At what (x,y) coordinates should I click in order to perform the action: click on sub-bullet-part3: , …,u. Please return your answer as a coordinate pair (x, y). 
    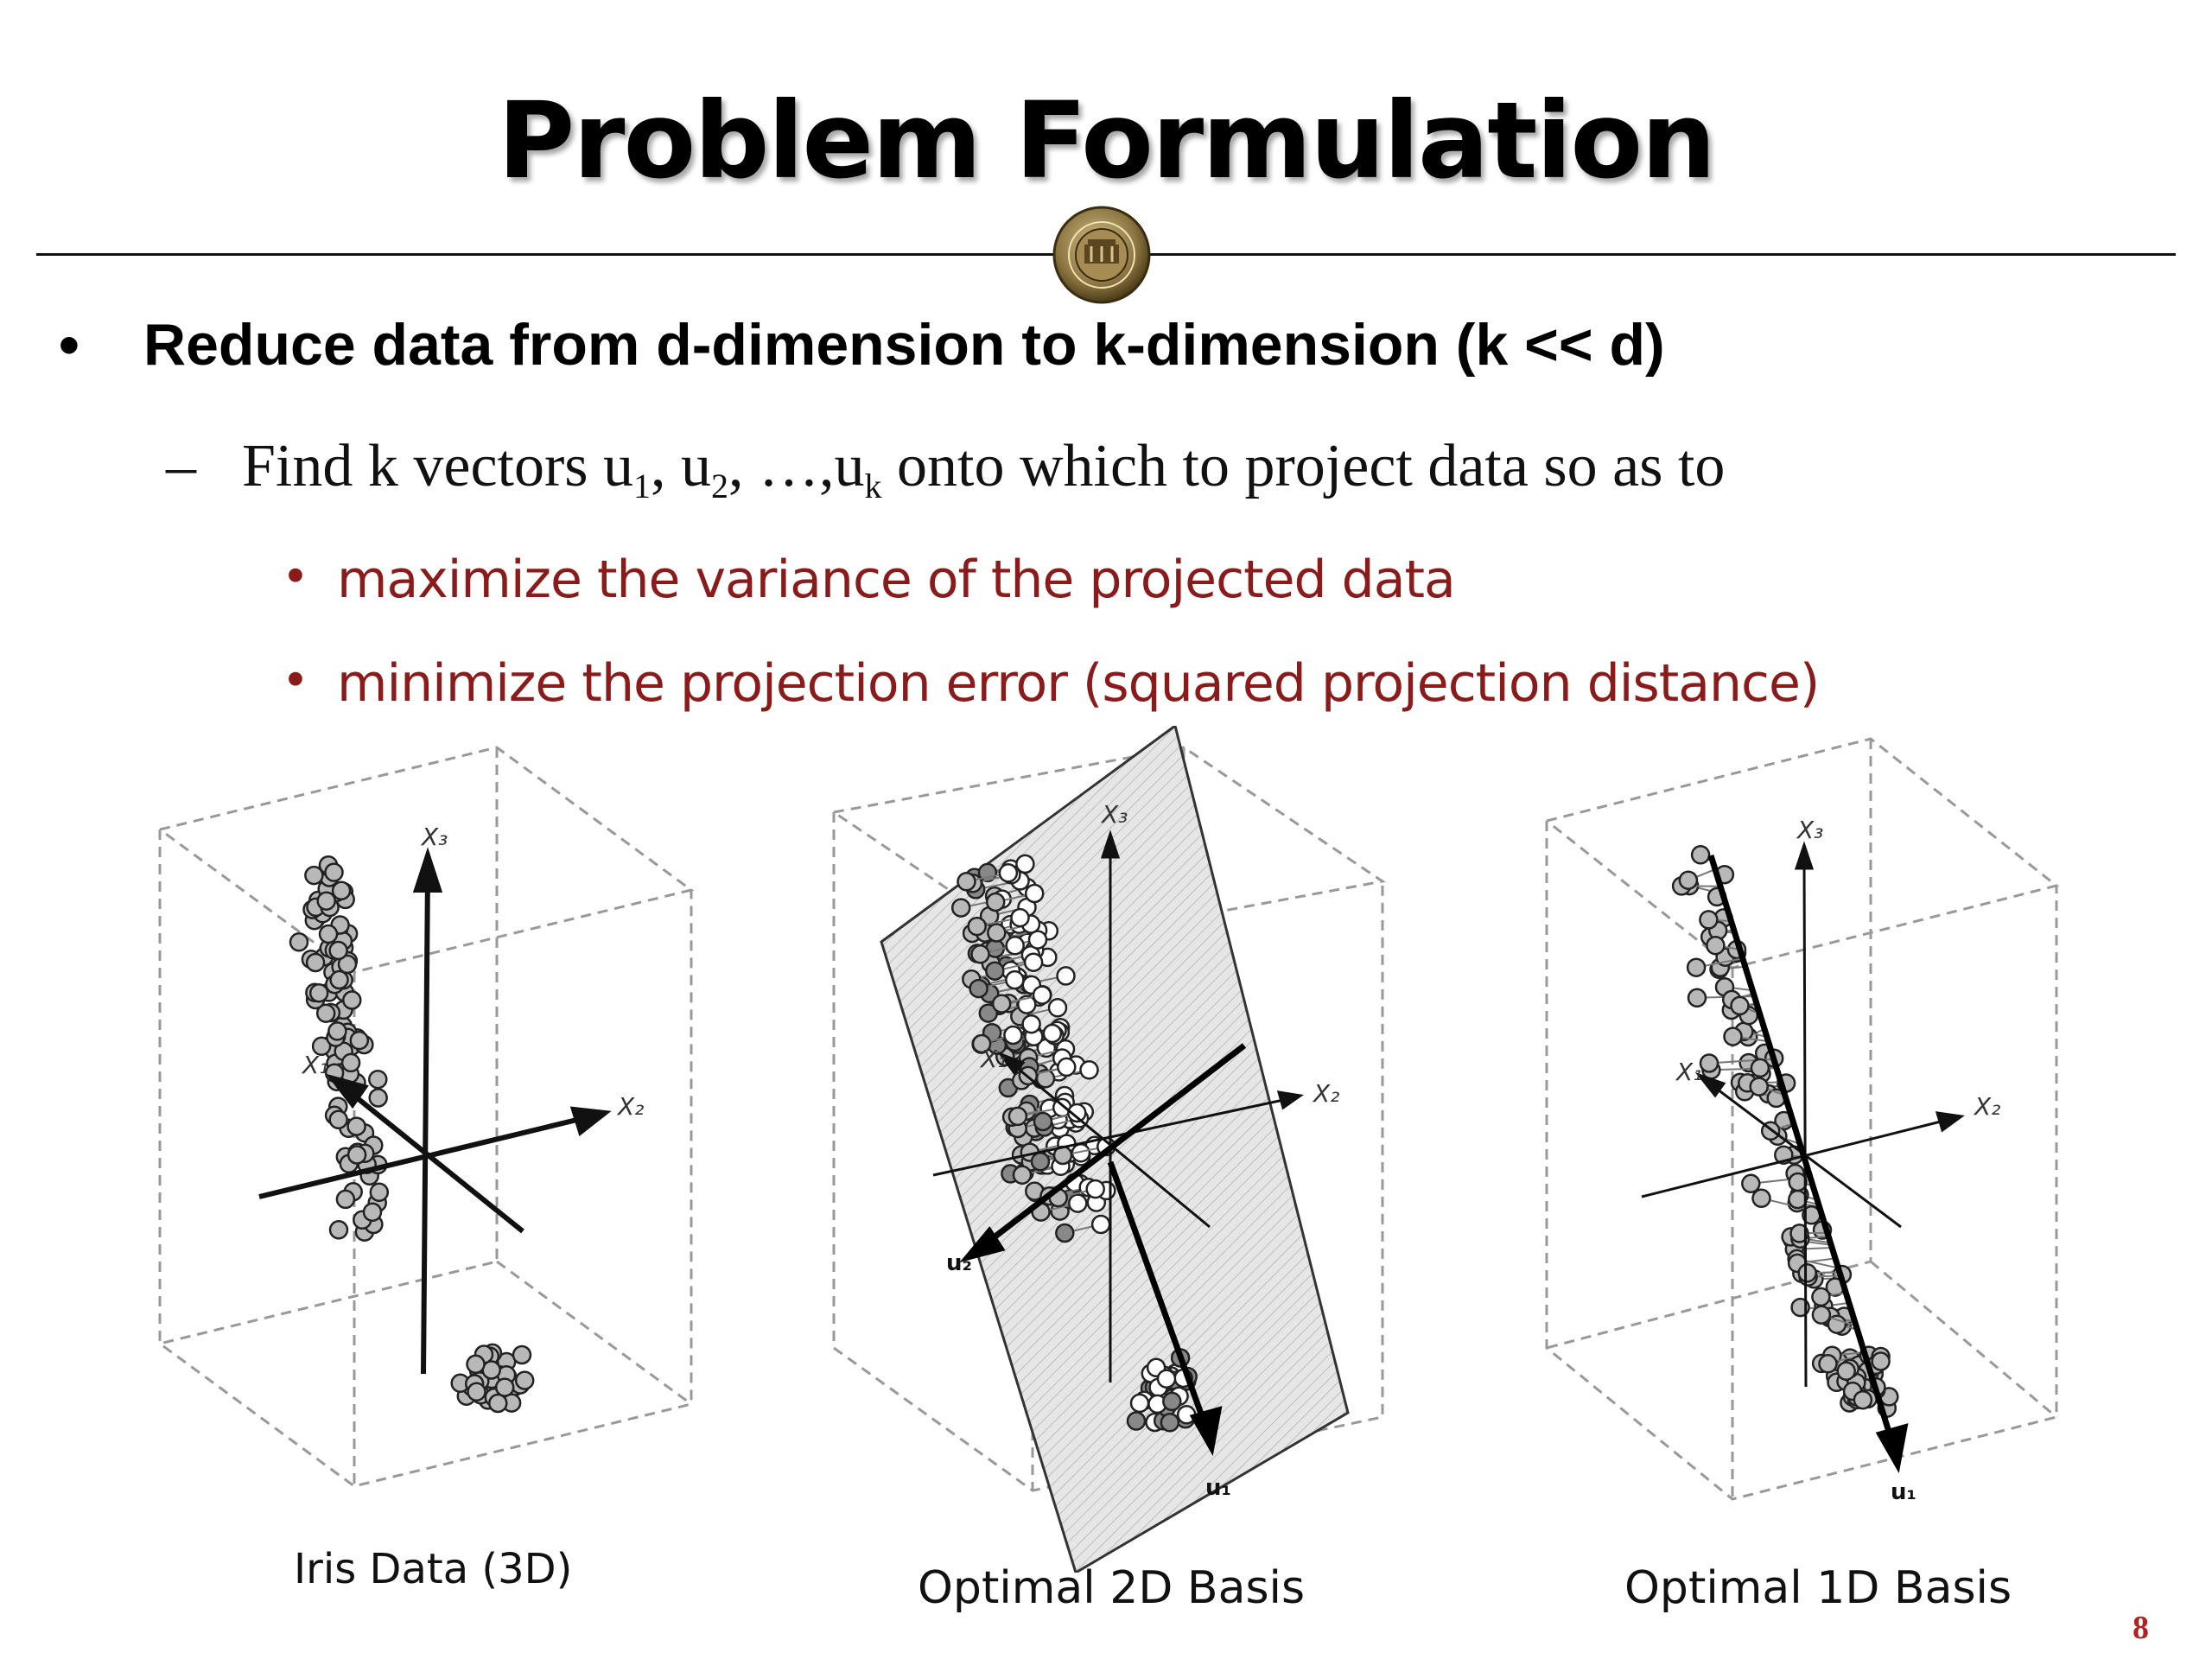
    Looking at the image, I should click on (796, 466).